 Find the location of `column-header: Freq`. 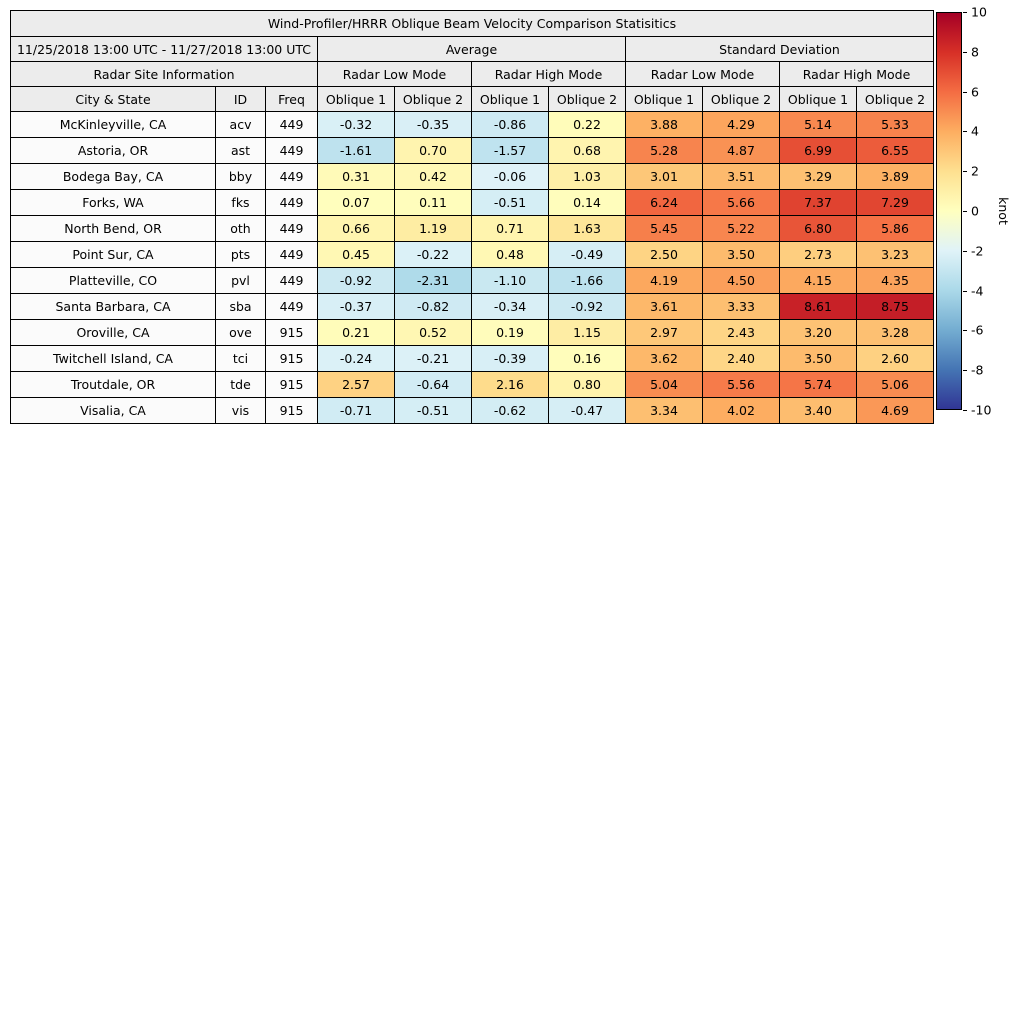

column-header: Freq is located at coordinates (291, 99).